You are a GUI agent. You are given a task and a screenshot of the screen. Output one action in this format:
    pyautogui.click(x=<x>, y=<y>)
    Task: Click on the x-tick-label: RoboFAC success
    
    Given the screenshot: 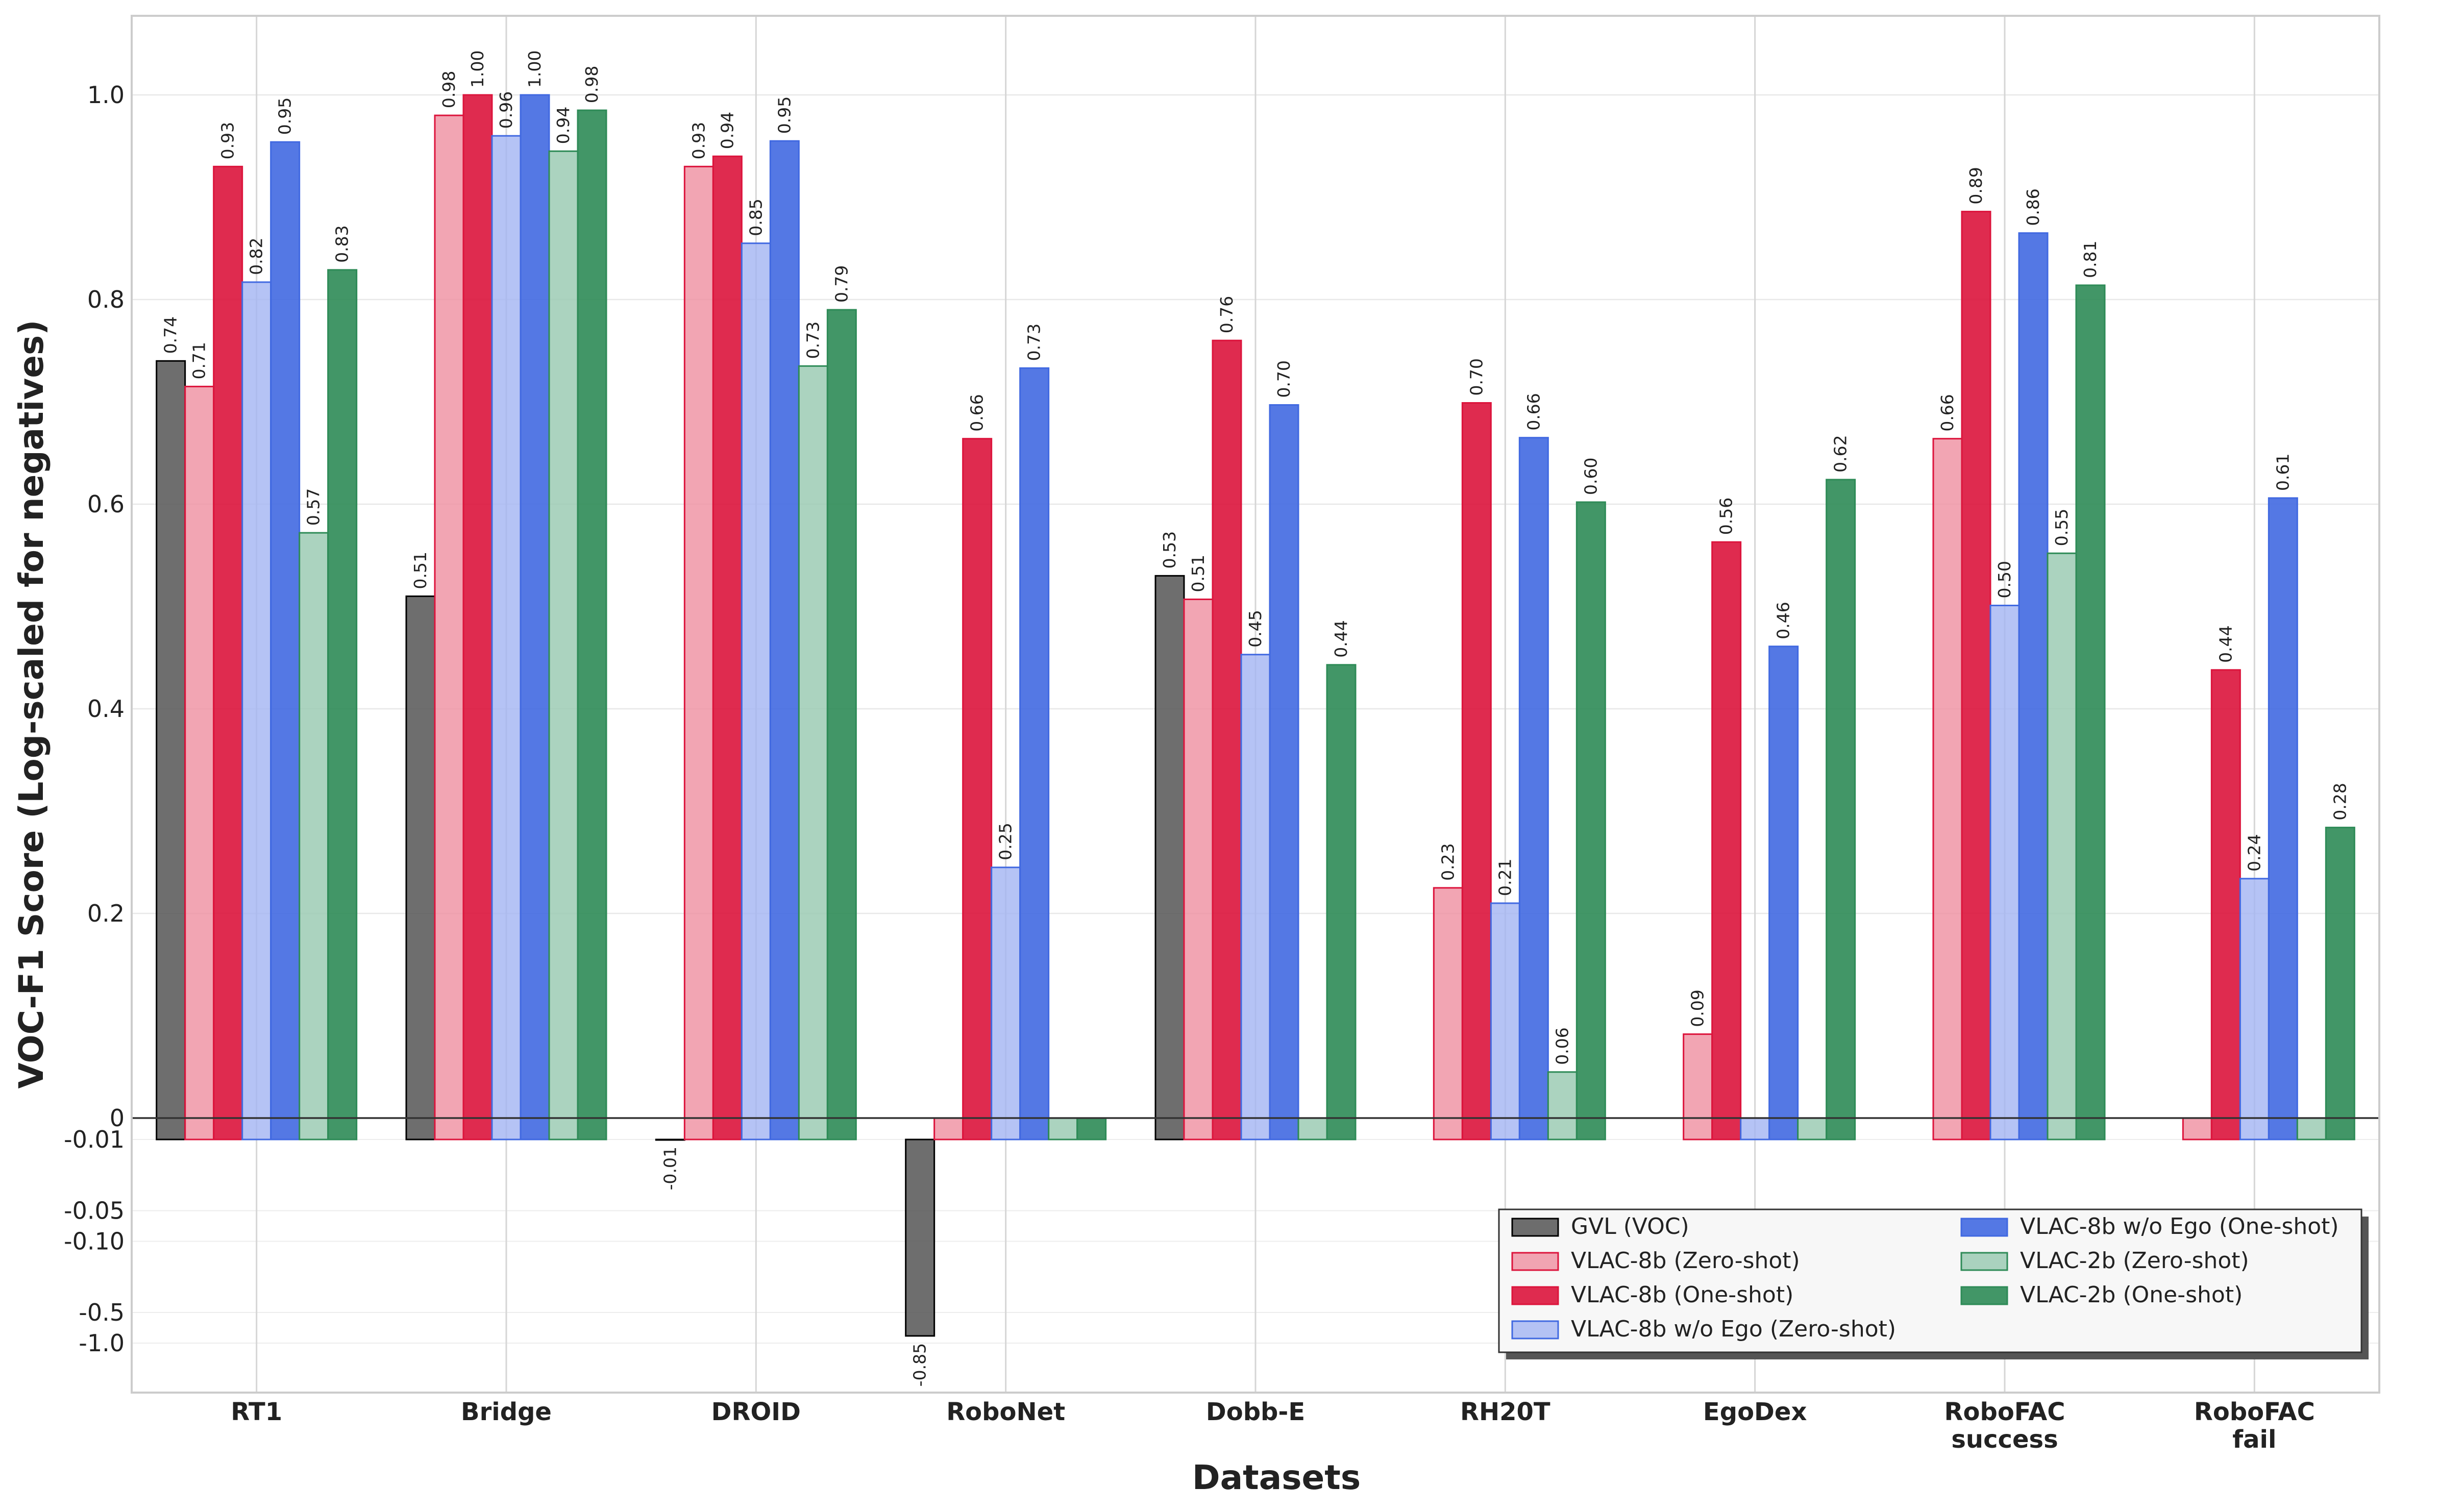 What is the action you would take?
    pyautogui.click(x=2004, y=1426)
    